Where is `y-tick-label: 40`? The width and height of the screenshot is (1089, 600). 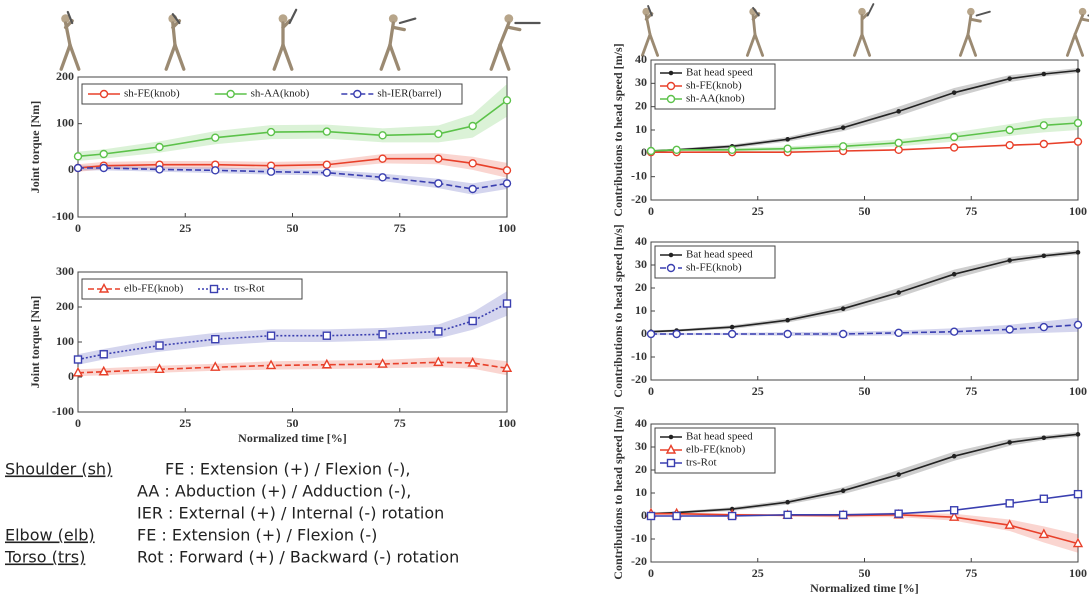 y-tick-label: 40 is located at coordinates (641, 423).